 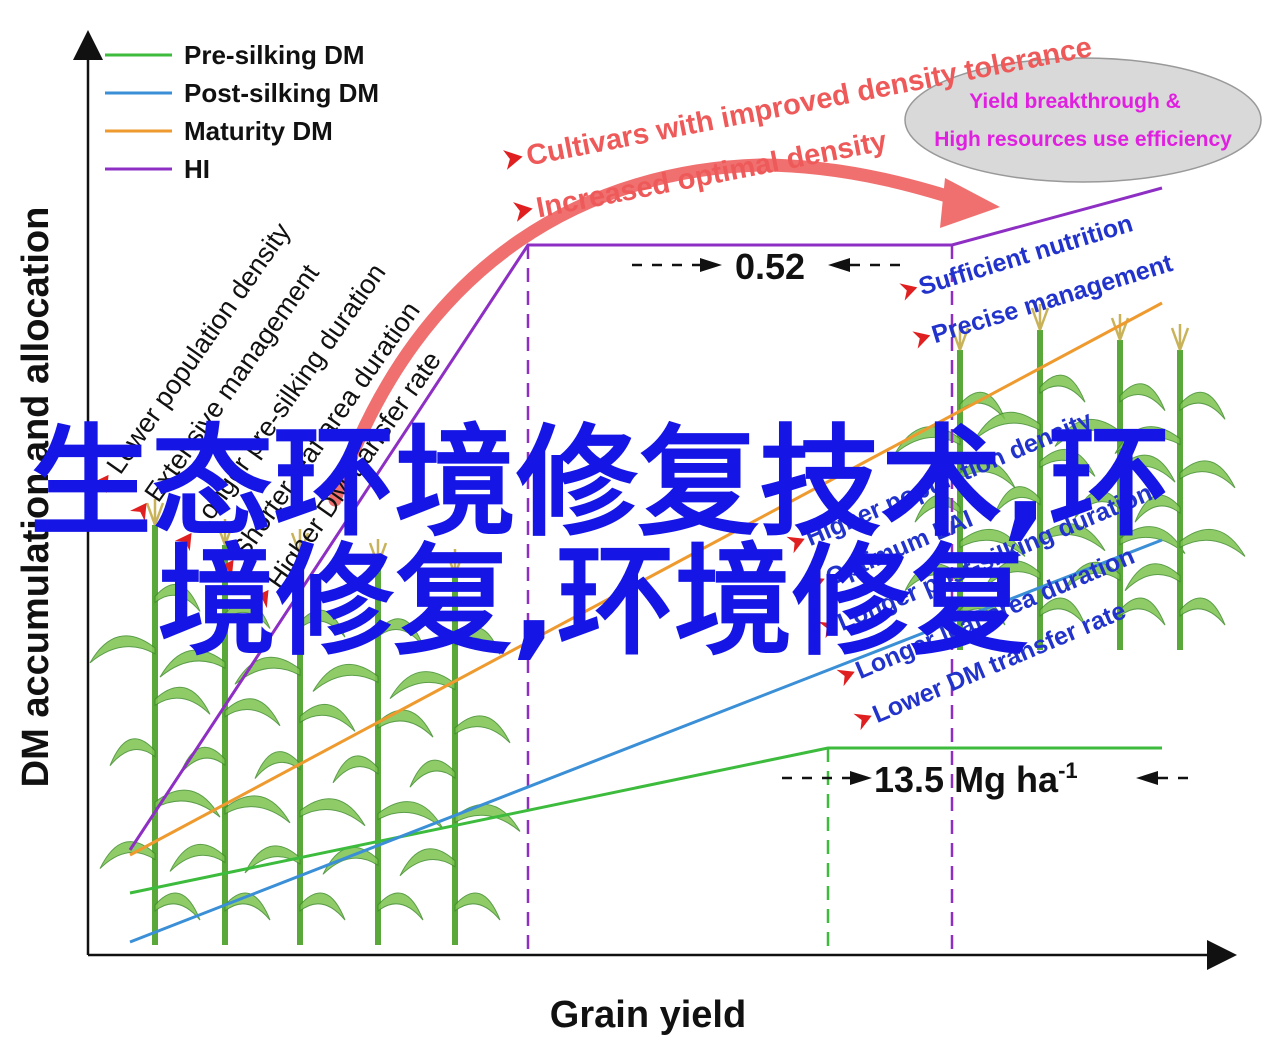 I want to click on pre-silking-line, so click(x=645, y=820).